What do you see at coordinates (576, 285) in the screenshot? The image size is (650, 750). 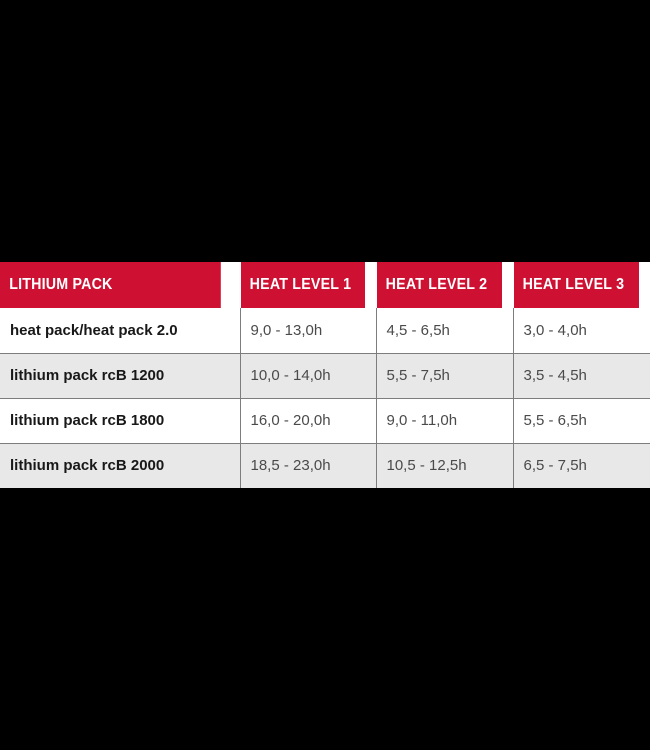 I see `column-header-heat-level-3: HEAT LEVEL 3` at bounding box center [576, 285].